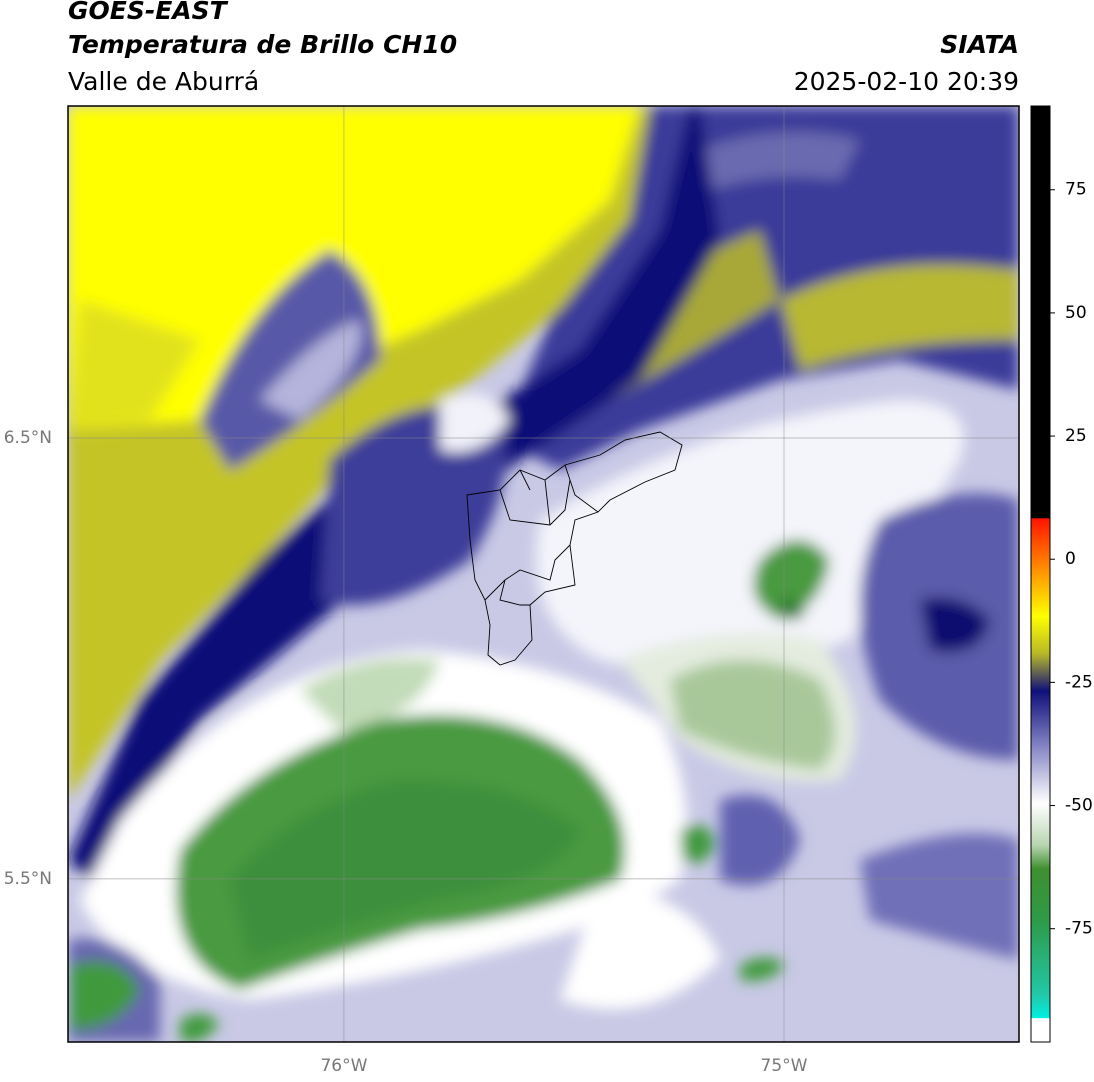  I want to click on region: Valle de Aburrá, so click(163, 81).